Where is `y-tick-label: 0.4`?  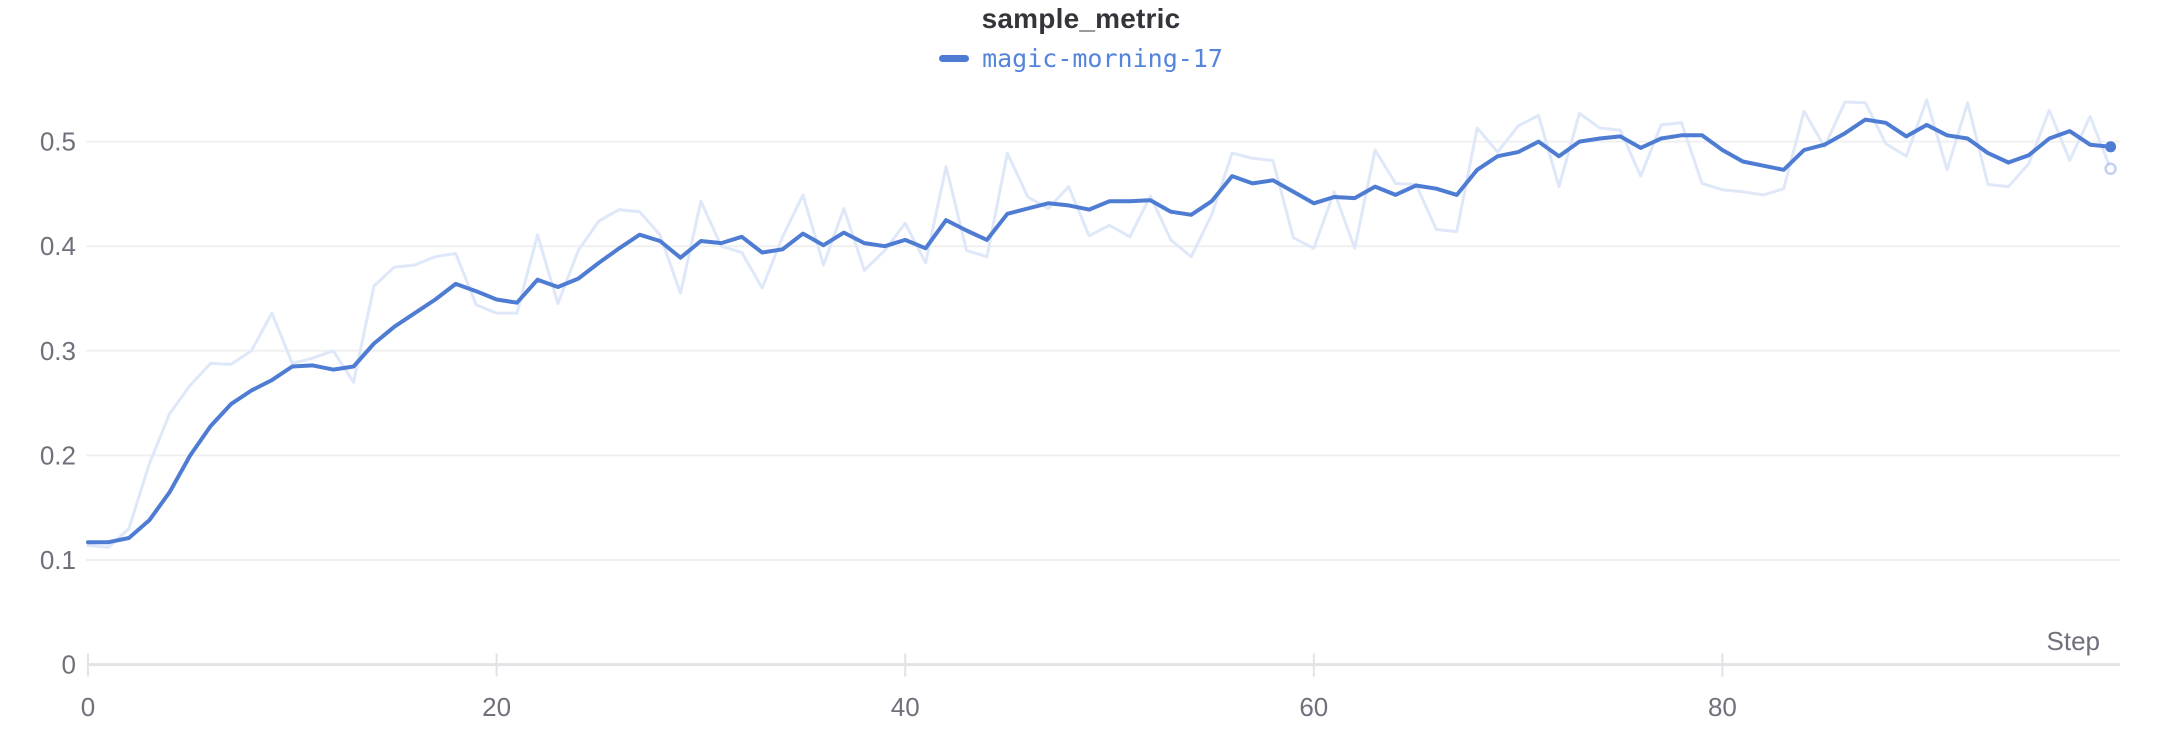
y-tick-label: 0.4 is located at coordinates (58, 246).